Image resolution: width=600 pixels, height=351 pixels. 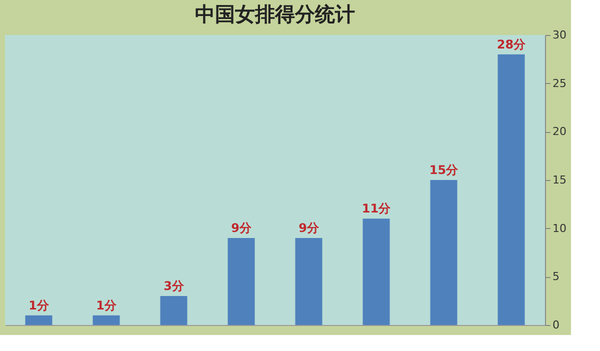 What do you see at coordinates (275, 14) in the screenshot?
I see `chart-title: 中国女排得分统计` at bounding box center [275, 14].